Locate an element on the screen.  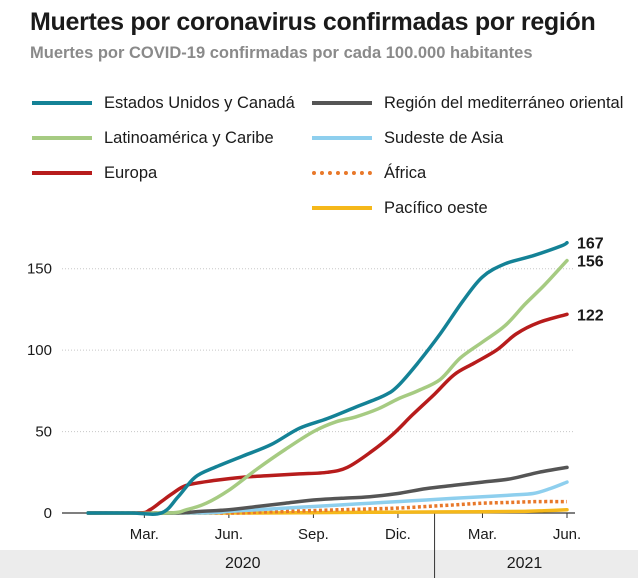
legend-label: Sudeste de Asia is located at coordinates (444, 137).